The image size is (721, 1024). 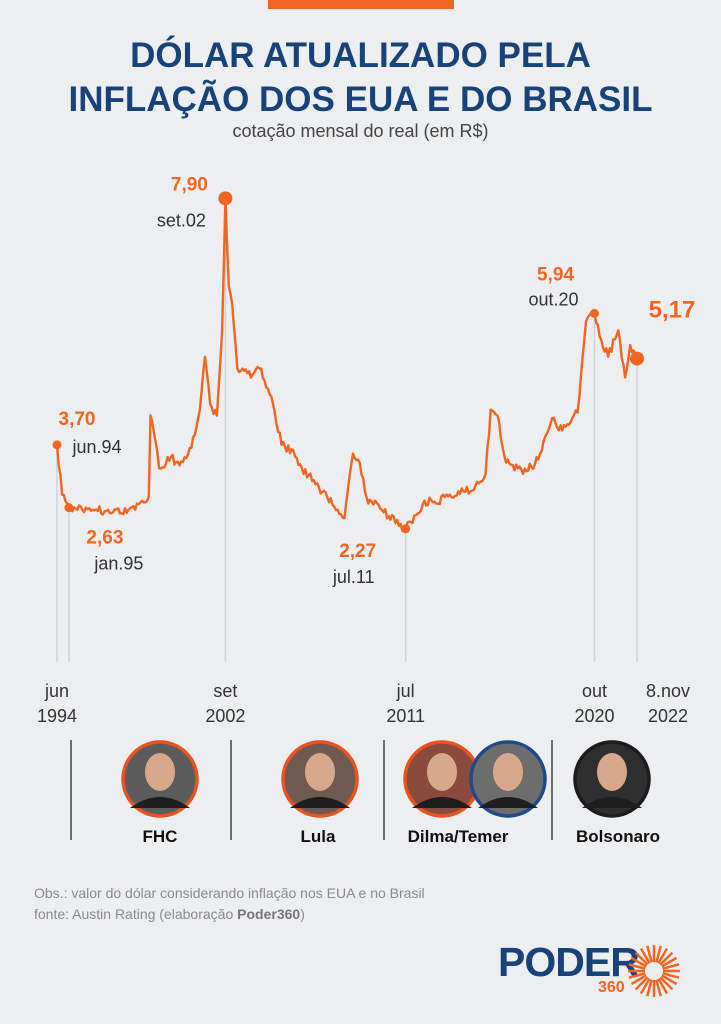 I want to click on axis-label-top-2: set, so click(x=225, y=691).